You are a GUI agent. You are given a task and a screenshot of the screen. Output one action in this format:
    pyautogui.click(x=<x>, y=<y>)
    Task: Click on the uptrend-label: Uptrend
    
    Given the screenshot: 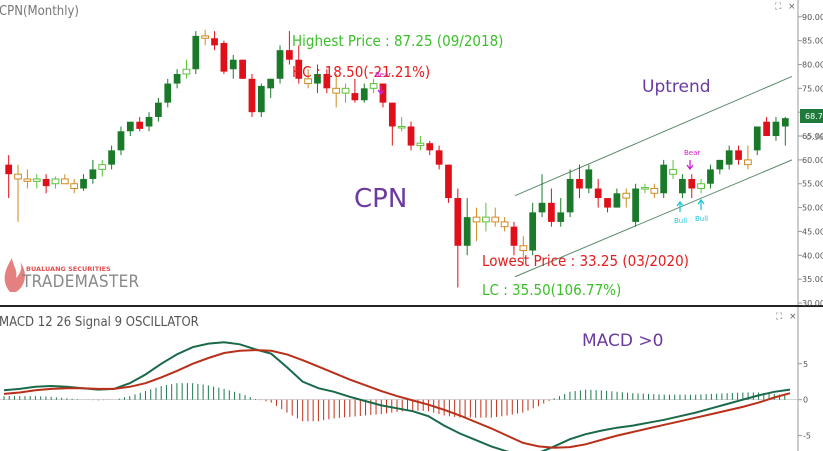 What is the action you would take?
    pyautogui.click(x=676, y=87)
    